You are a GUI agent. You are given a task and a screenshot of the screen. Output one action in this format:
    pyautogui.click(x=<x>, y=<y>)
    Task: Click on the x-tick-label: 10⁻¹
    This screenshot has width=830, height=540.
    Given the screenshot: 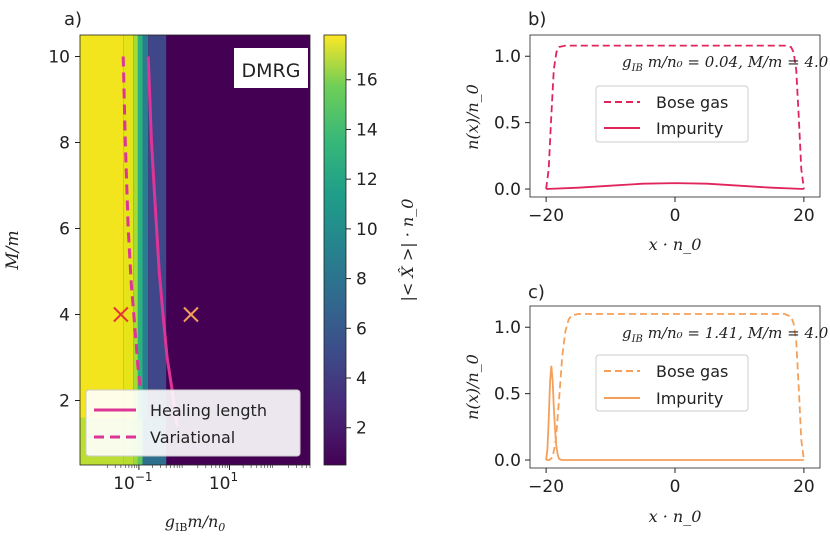 What is the action you would take?
    pyautogui.click(x=132, y=482)
    